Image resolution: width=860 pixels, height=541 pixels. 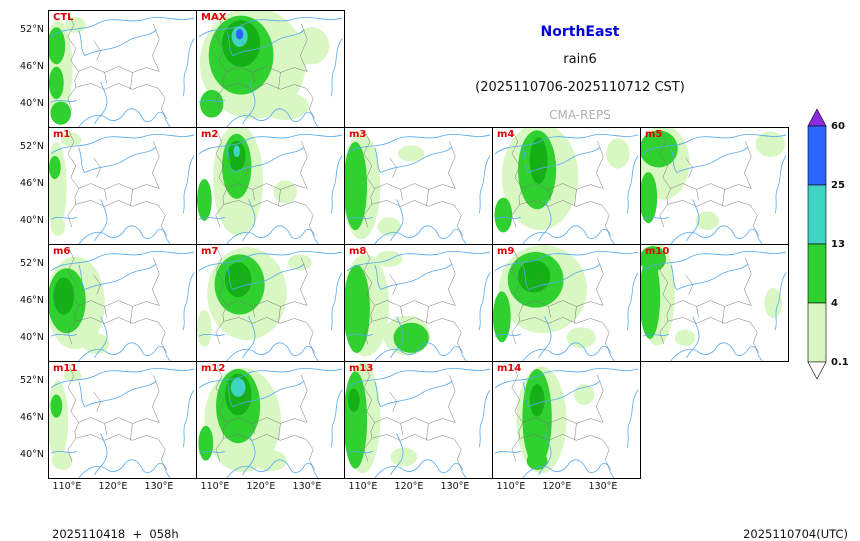 What do you see at coordinates (795, 534) in the screenshot?
I see `valid-time-utc: 2025110704(UTC)` at bounding box center [795, 534].